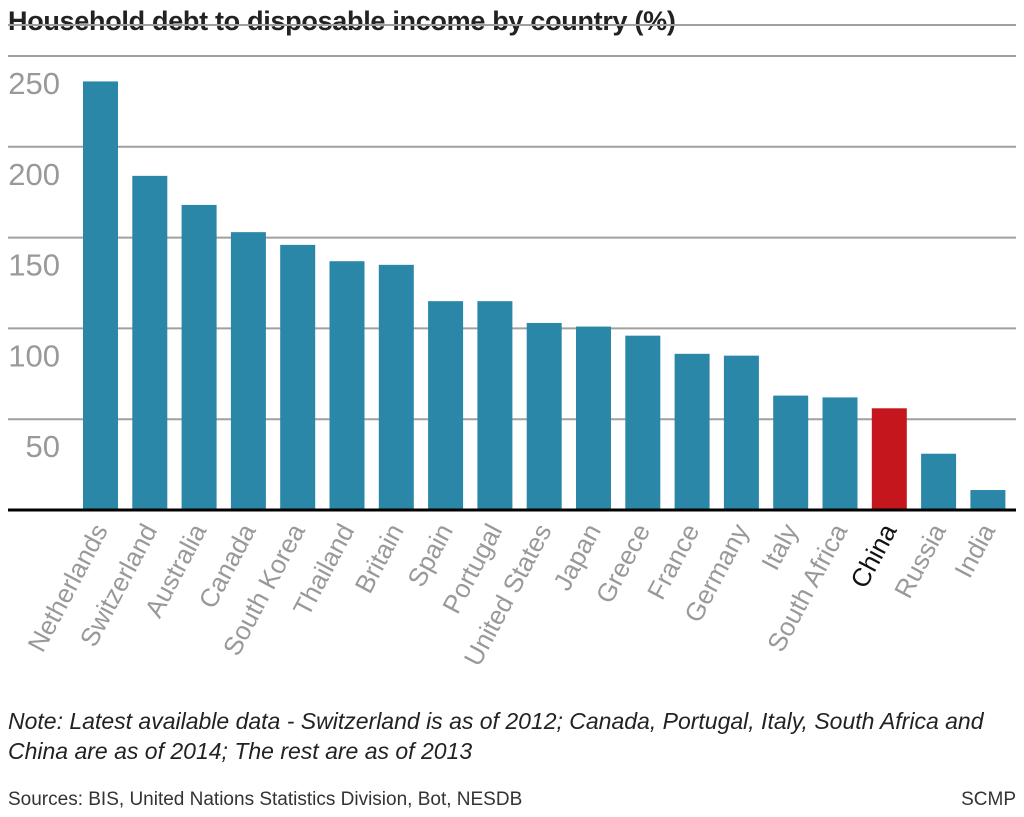  Describe the element at coordinates (34, 265) in the screenshot. I see `y-tick-label: 150` at that location.